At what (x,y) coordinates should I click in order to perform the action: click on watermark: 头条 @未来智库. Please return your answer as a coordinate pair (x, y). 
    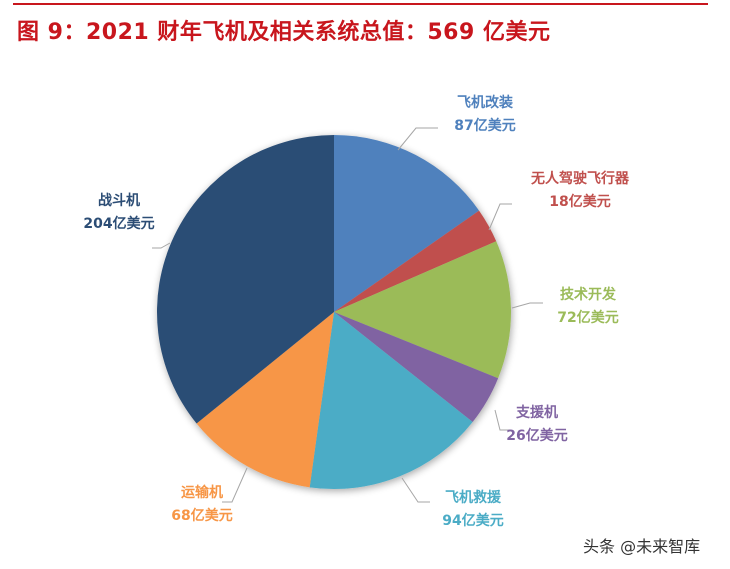
    Looking at the image, I should click on (642, 546).